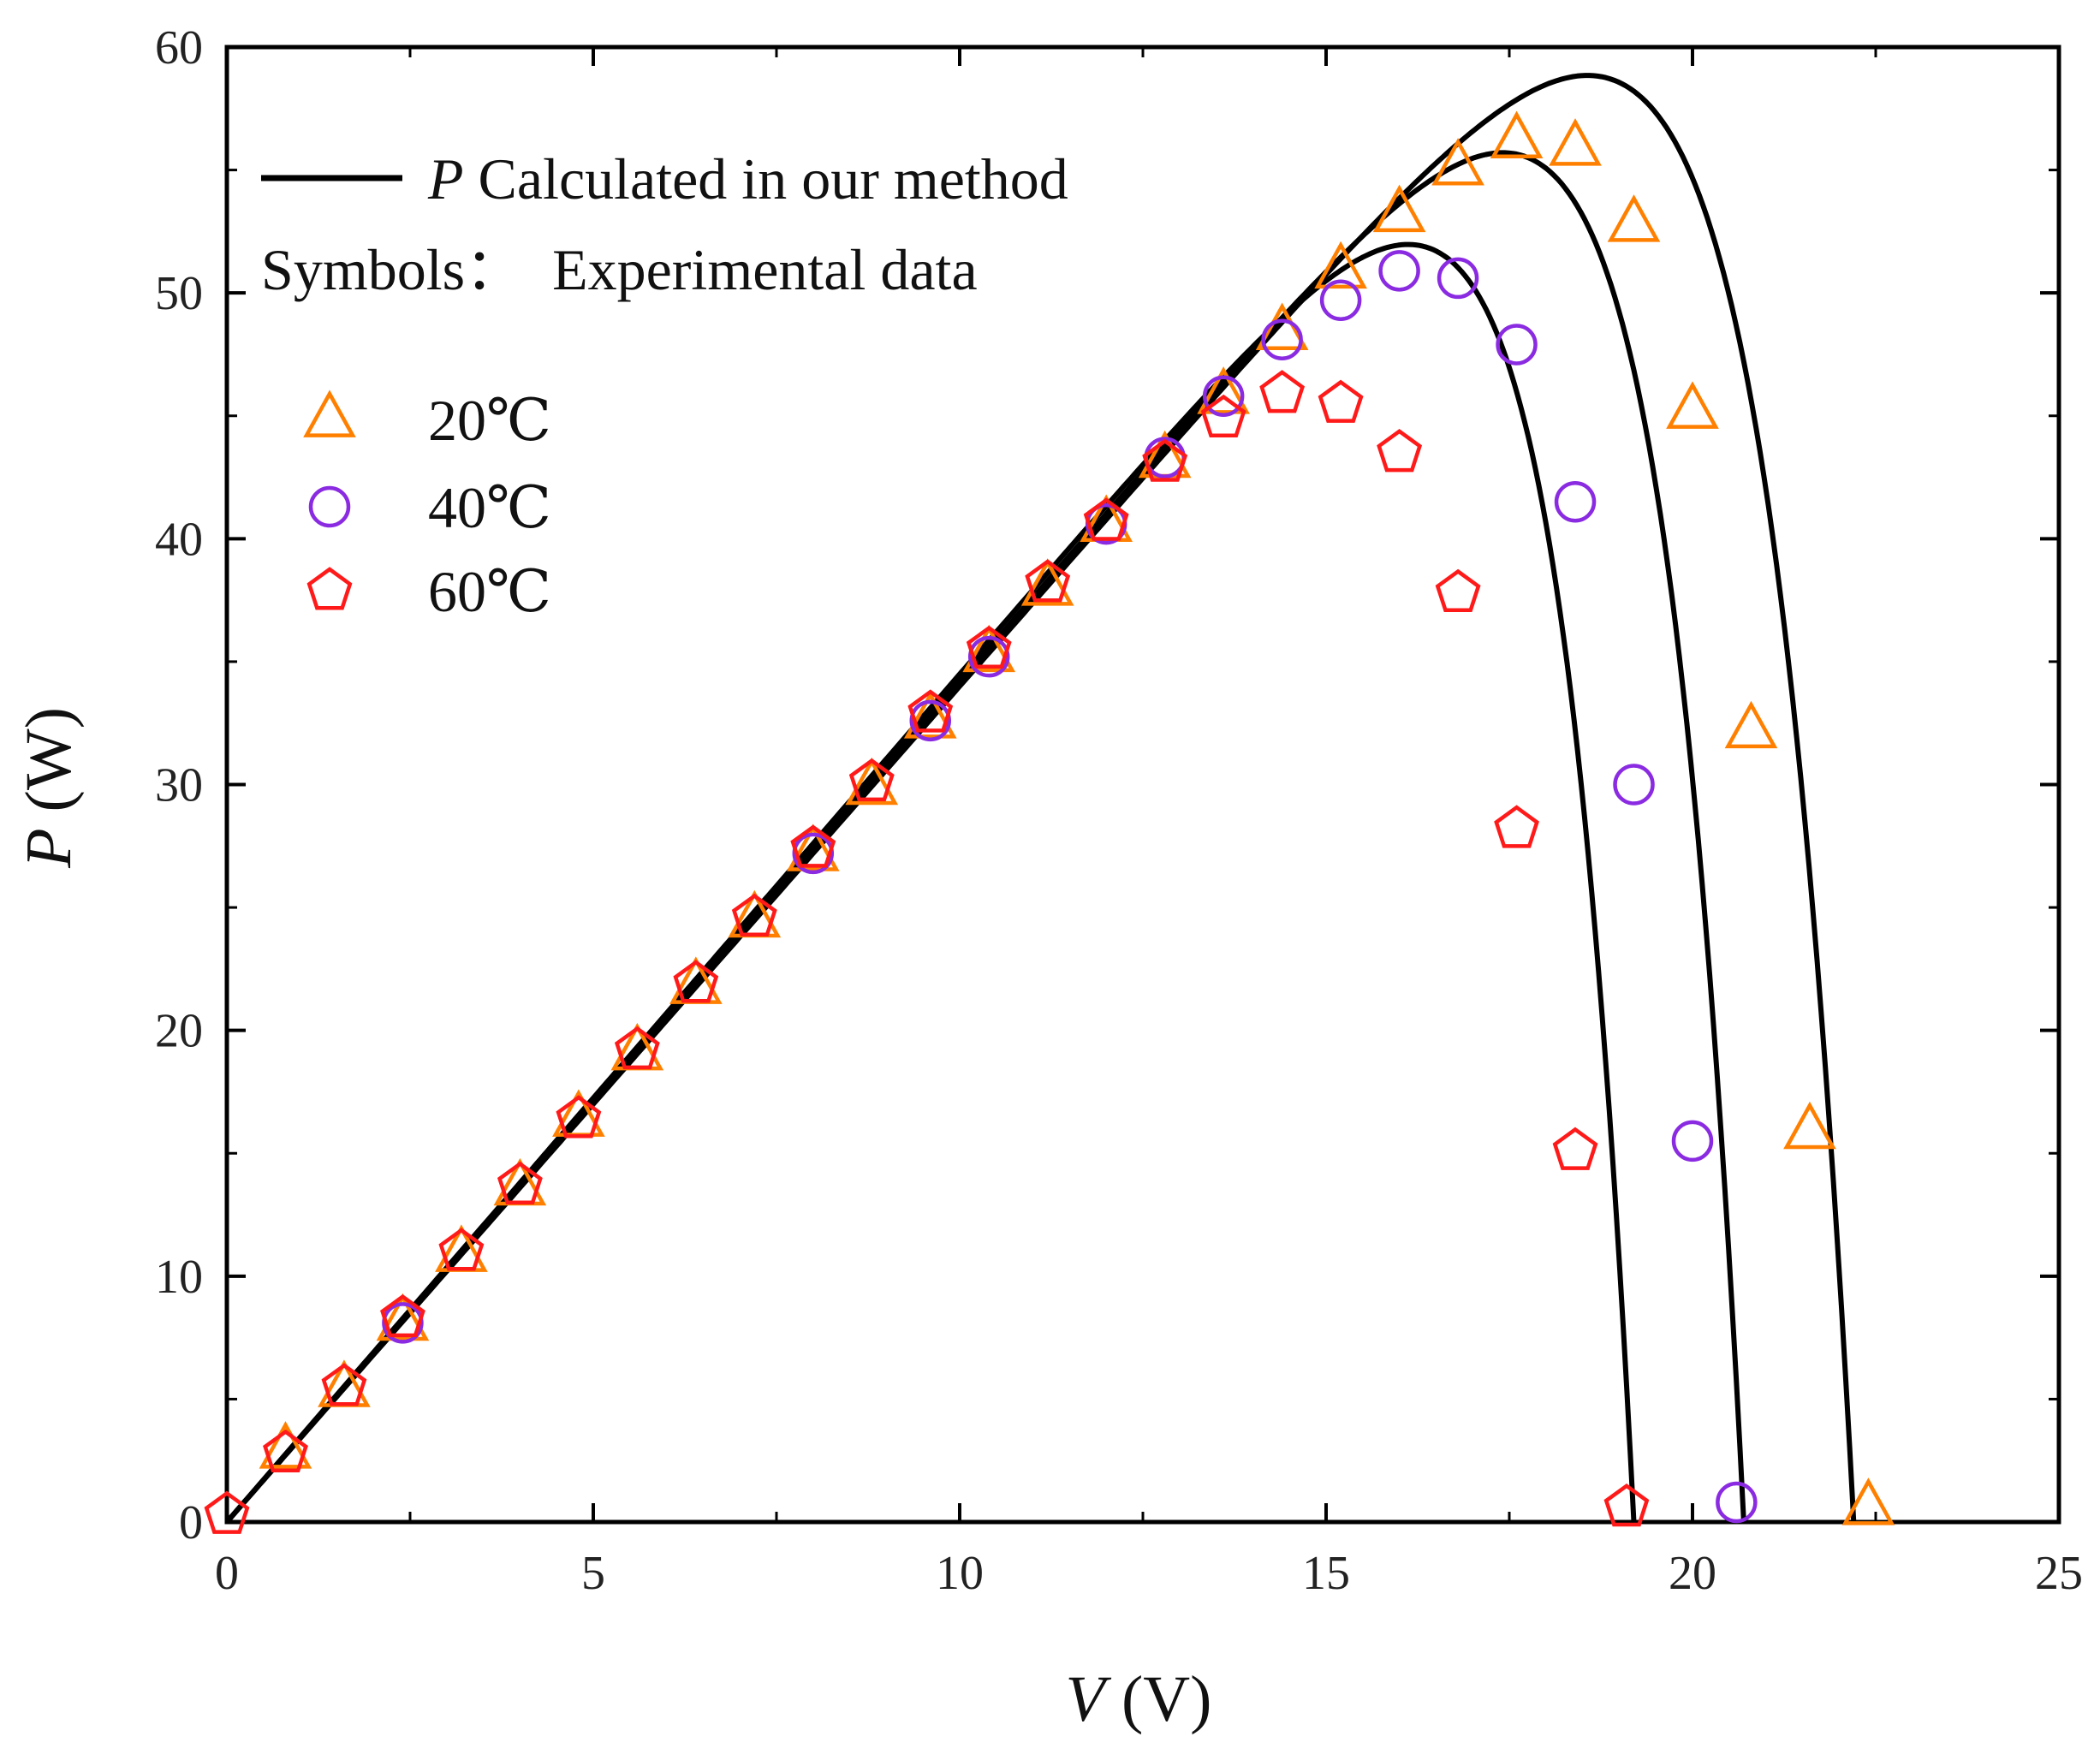 This screenshot has height=1760, width=2100. Describe the element at coordinates (227, 1573) in the screenshot. I see `x-tick-label: 0` at that location.